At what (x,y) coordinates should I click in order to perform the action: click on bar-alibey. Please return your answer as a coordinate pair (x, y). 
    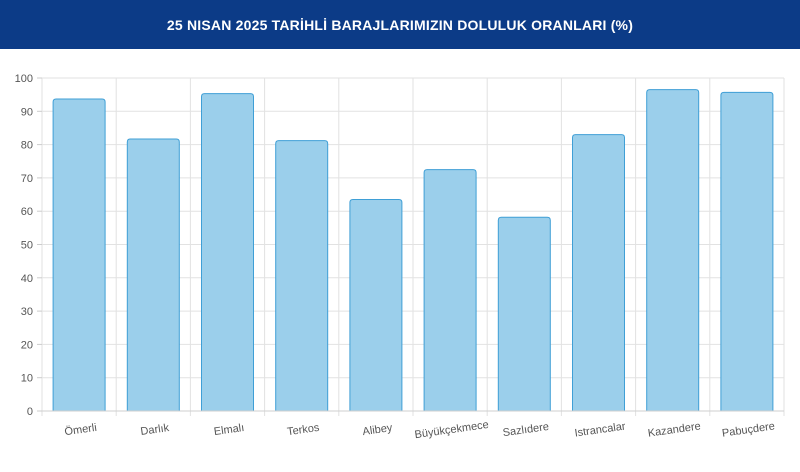
    Looking at the image, I should click on (376, 305).